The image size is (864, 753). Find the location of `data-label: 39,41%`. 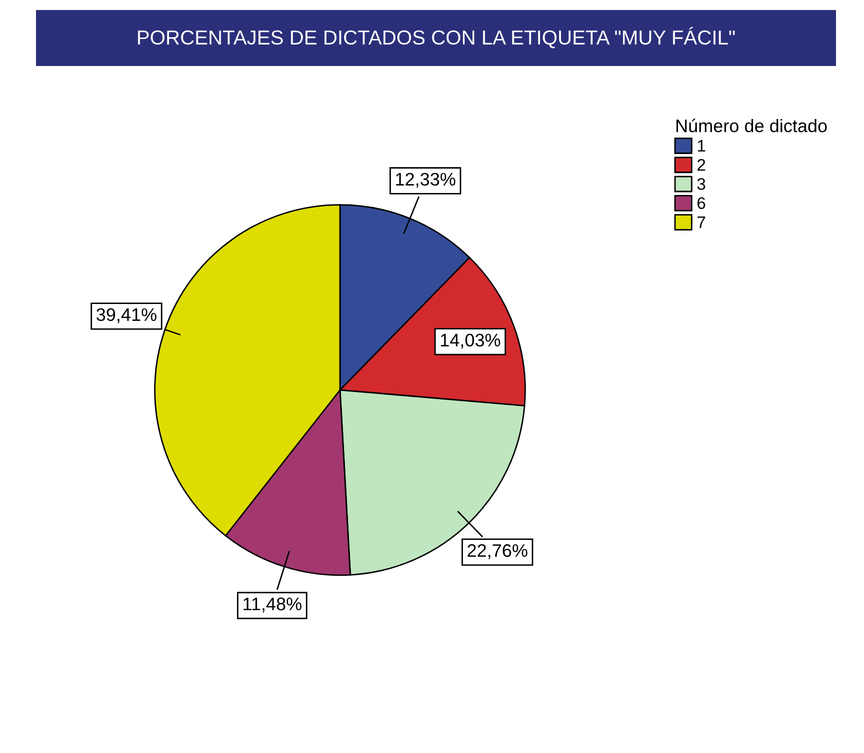

data-label: 39,41% is located at coordinates (126, 316).